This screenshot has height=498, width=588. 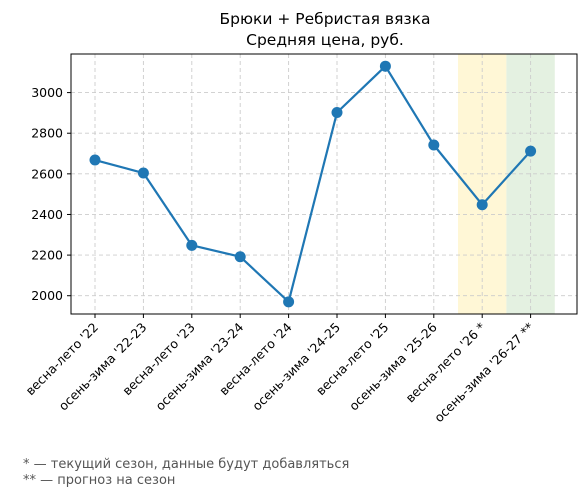 What do you see at coordinates (47, 255) in the screenshot?
I see `y-tick-label: 2200` at bounding box center [47, 255].